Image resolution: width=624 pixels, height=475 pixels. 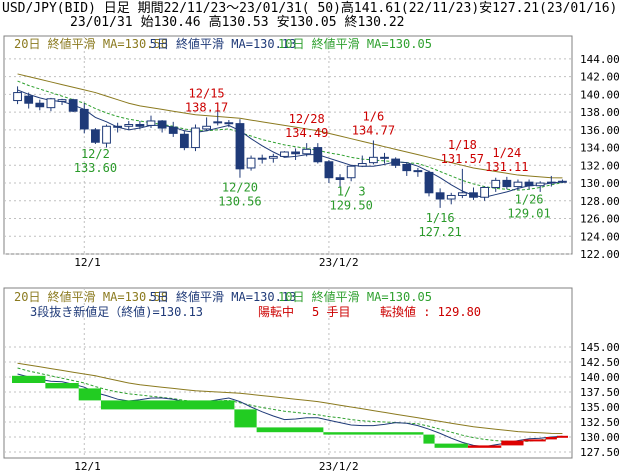 What do you see at coordinates (339, 466) in the screenshot?
I see `x-tick-label-2: 23/1/2` at bounding box center [339, 466].